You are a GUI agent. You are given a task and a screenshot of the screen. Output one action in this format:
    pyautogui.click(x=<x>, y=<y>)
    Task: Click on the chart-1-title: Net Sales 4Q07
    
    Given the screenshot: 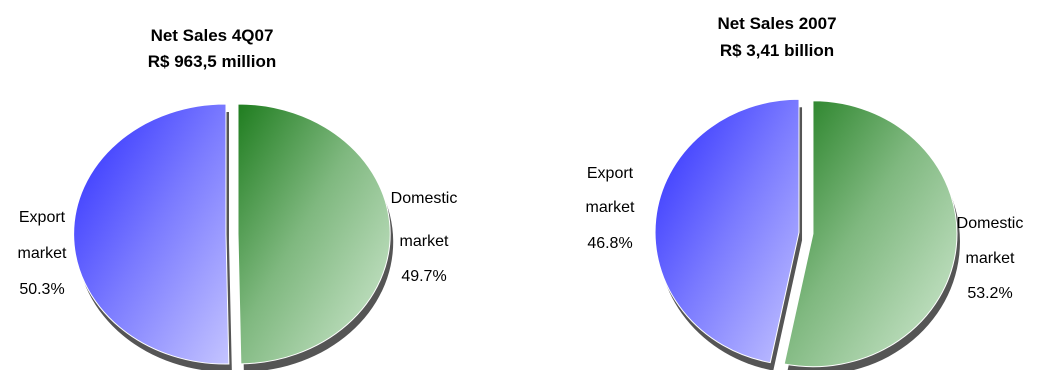 What is the action you would take?
    pyautogui.click(x=212, y=35)
    